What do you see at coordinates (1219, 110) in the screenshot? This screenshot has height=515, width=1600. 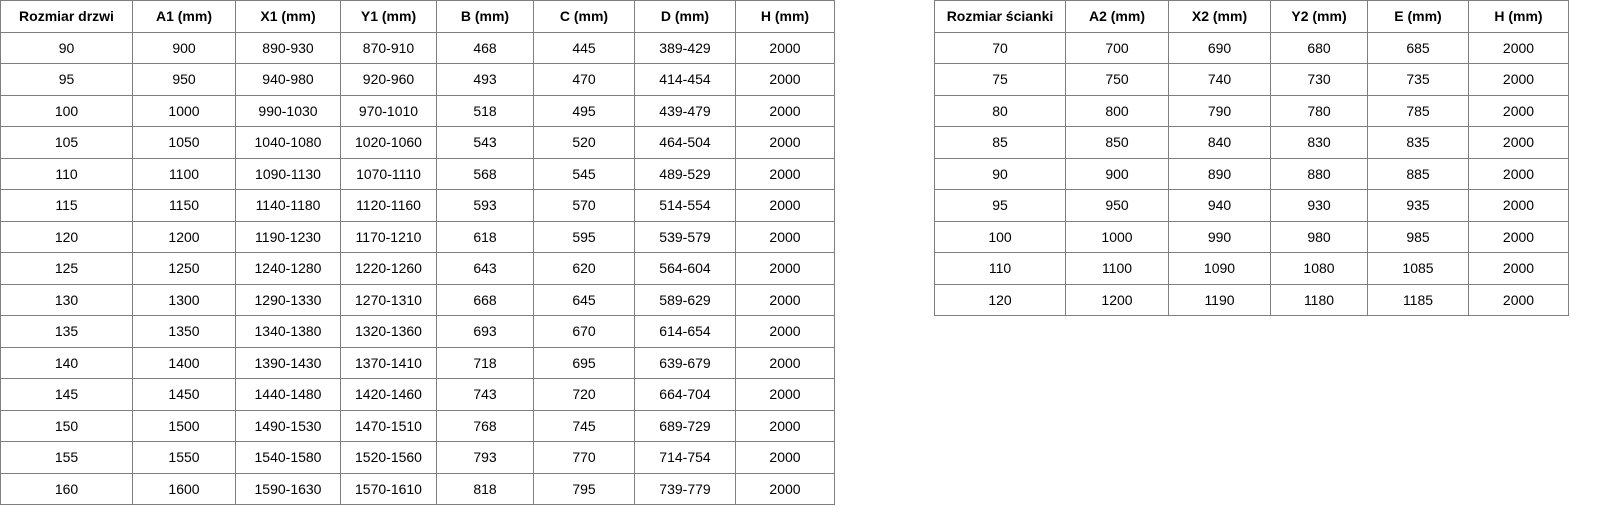 I see `table-cell: 790` at bounding box center [1219, 110].